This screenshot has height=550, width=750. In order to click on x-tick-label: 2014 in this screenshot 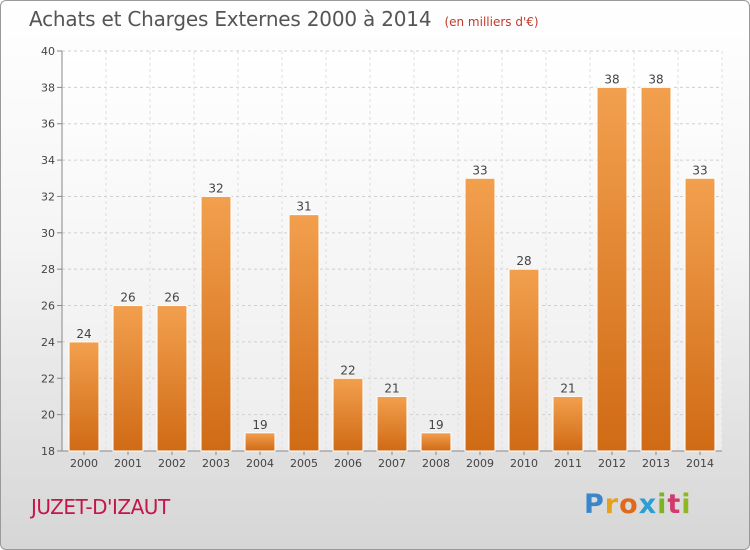, I will do `click(700, 463)`.